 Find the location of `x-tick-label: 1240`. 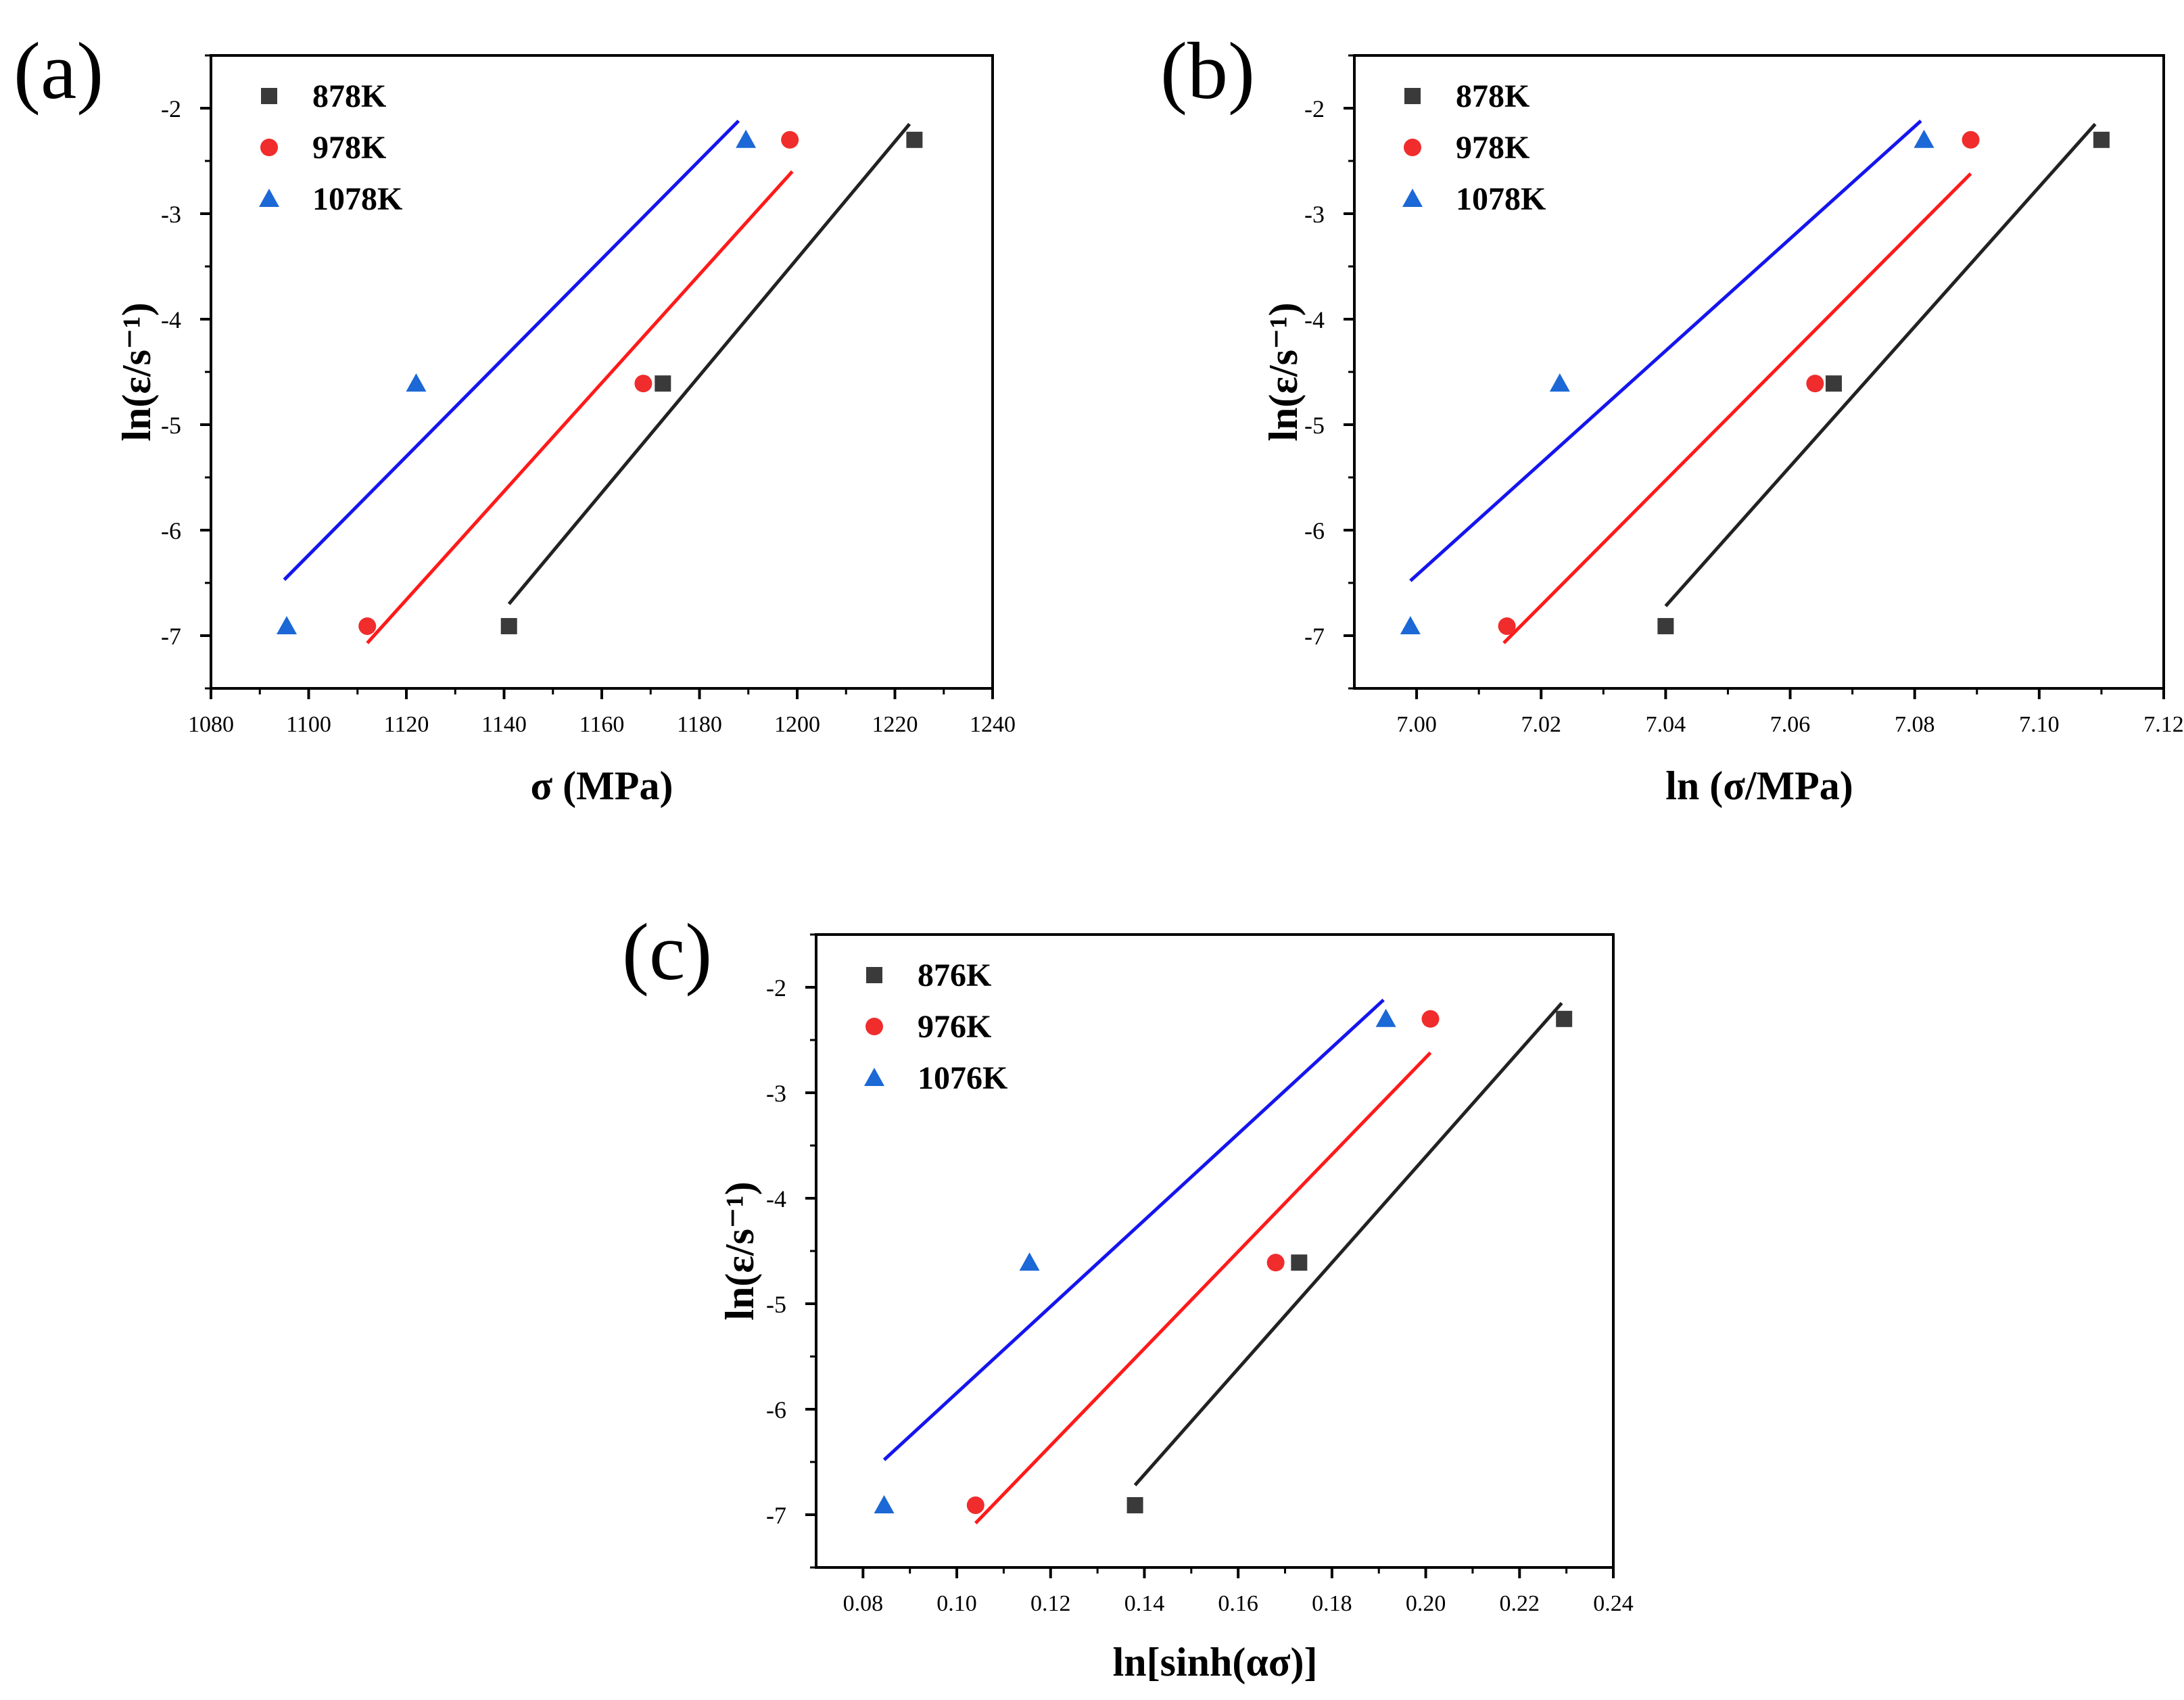

x-tick-label: 1240 is located at coordinates (993, 724).